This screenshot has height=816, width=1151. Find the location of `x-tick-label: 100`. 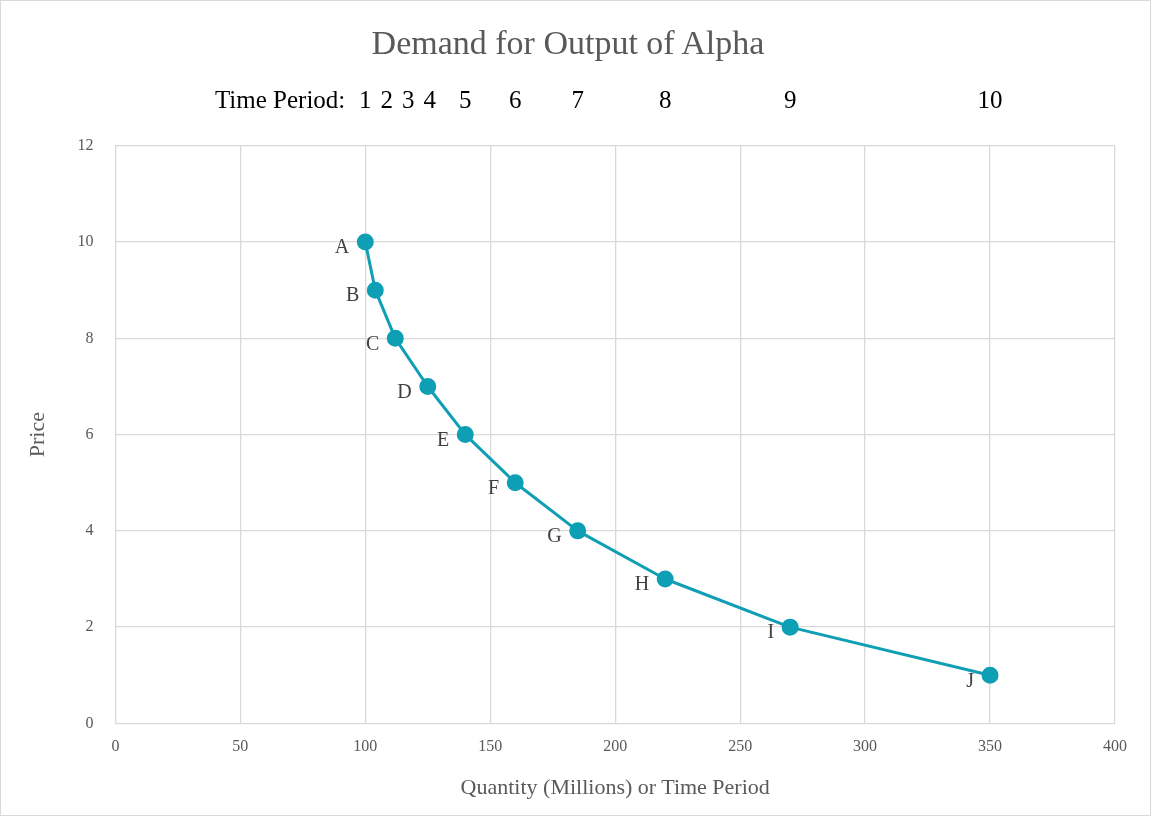

x-tick-label: 100 is located at coordinates (365, 746).